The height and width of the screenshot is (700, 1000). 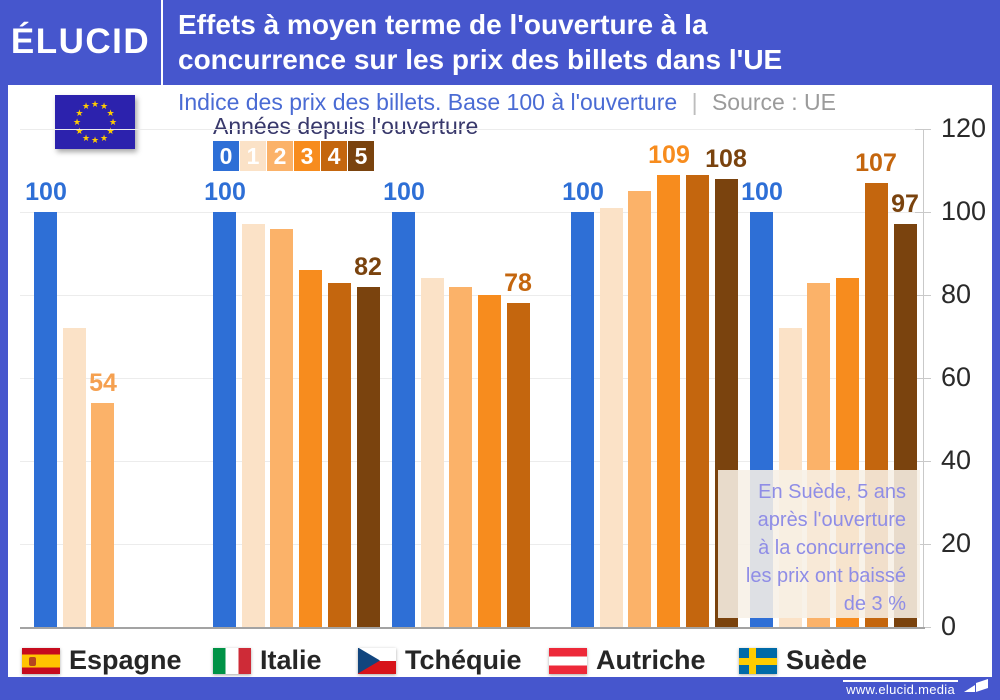 I want to click on axis-tick-label: 40, so click(x=956, y=459).